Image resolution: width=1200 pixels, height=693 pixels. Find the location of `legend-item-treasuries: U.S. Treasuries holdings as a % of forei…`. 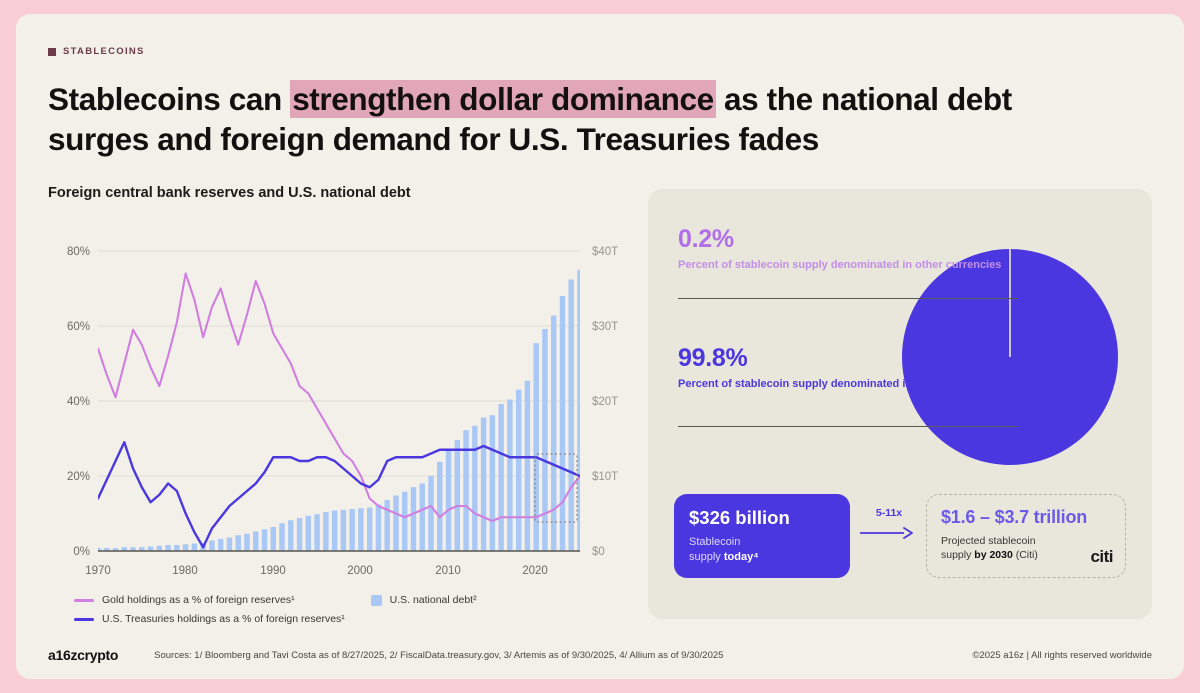

legend-item-treasuries: U.S. Treasuries holdings as a % of forei… is located at coordinates (209, 619).